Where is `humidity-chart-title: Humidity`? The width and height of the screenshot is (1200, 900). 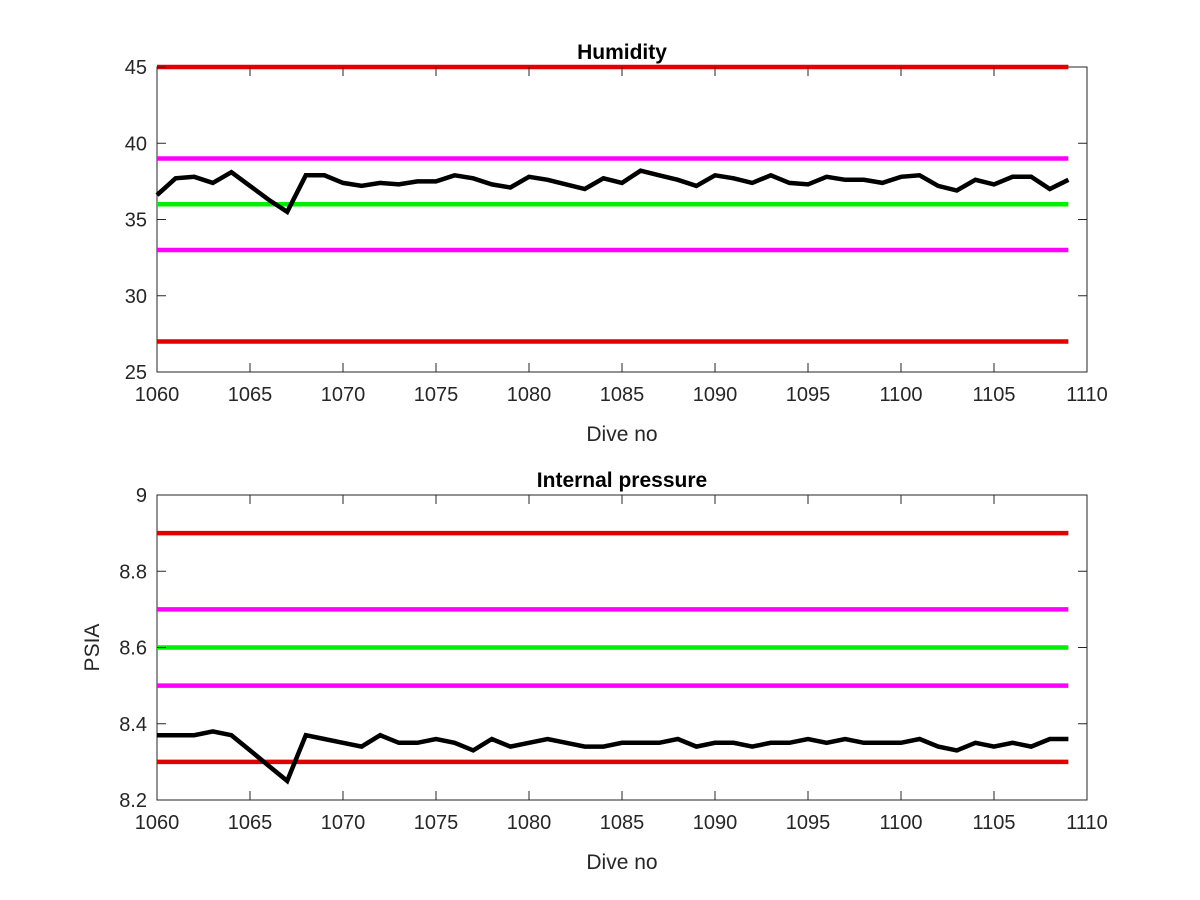
humidity-chart-title: Humidity is located at coordinates (622, 52).